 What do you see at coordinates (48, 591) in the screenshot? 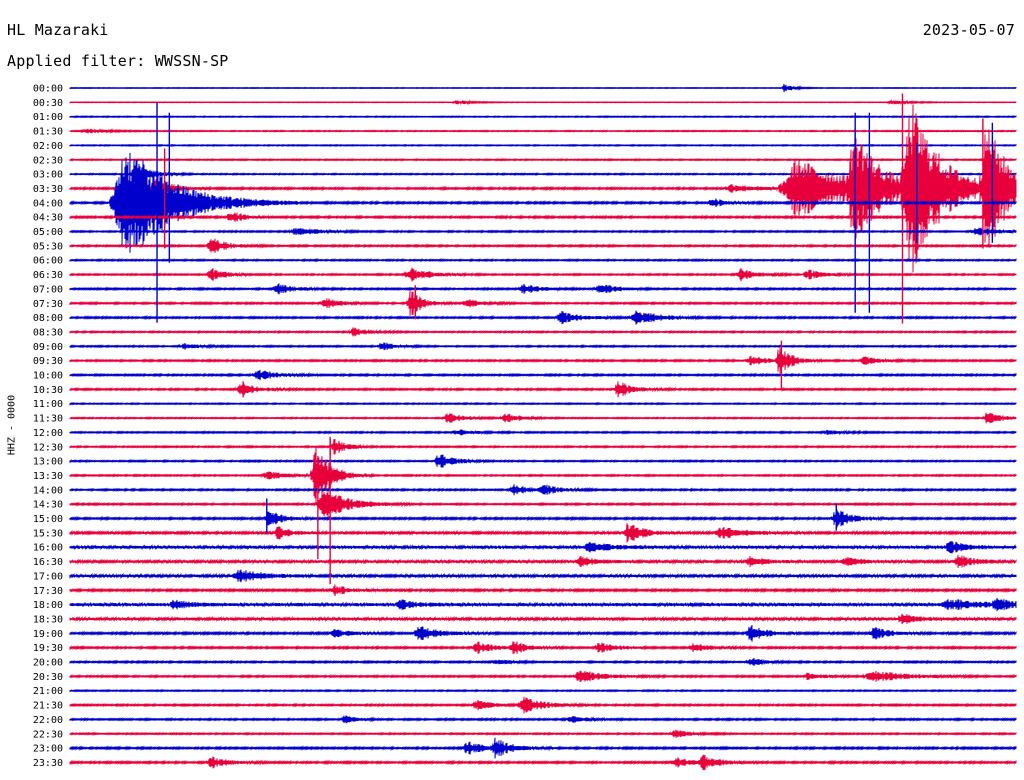
I see `tick-label: 17:30` at bounding box center [48, 591].